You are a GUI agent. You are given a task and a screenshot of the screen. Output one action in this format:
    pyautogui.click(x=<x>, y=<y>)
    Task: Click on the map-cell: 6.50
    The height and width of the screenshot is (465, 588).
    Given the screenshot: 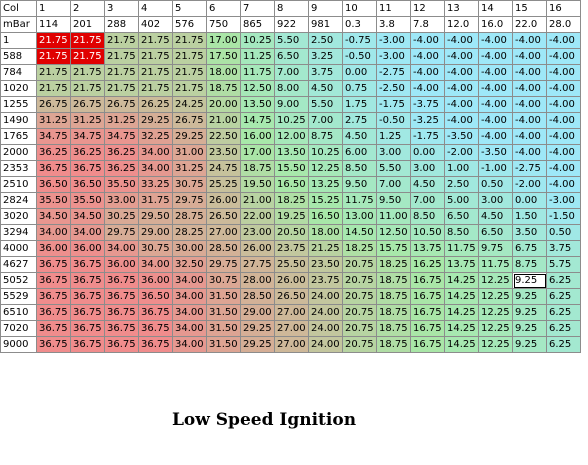 What is the action you would take?
    pyautogui.click(x=291, y=56)
    